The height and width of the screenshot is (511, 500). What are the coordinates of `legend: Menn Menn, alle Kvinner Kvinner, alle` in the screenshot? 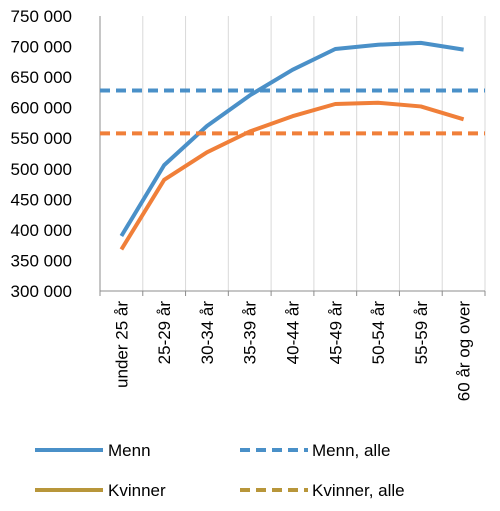 It's located at (220, 470).